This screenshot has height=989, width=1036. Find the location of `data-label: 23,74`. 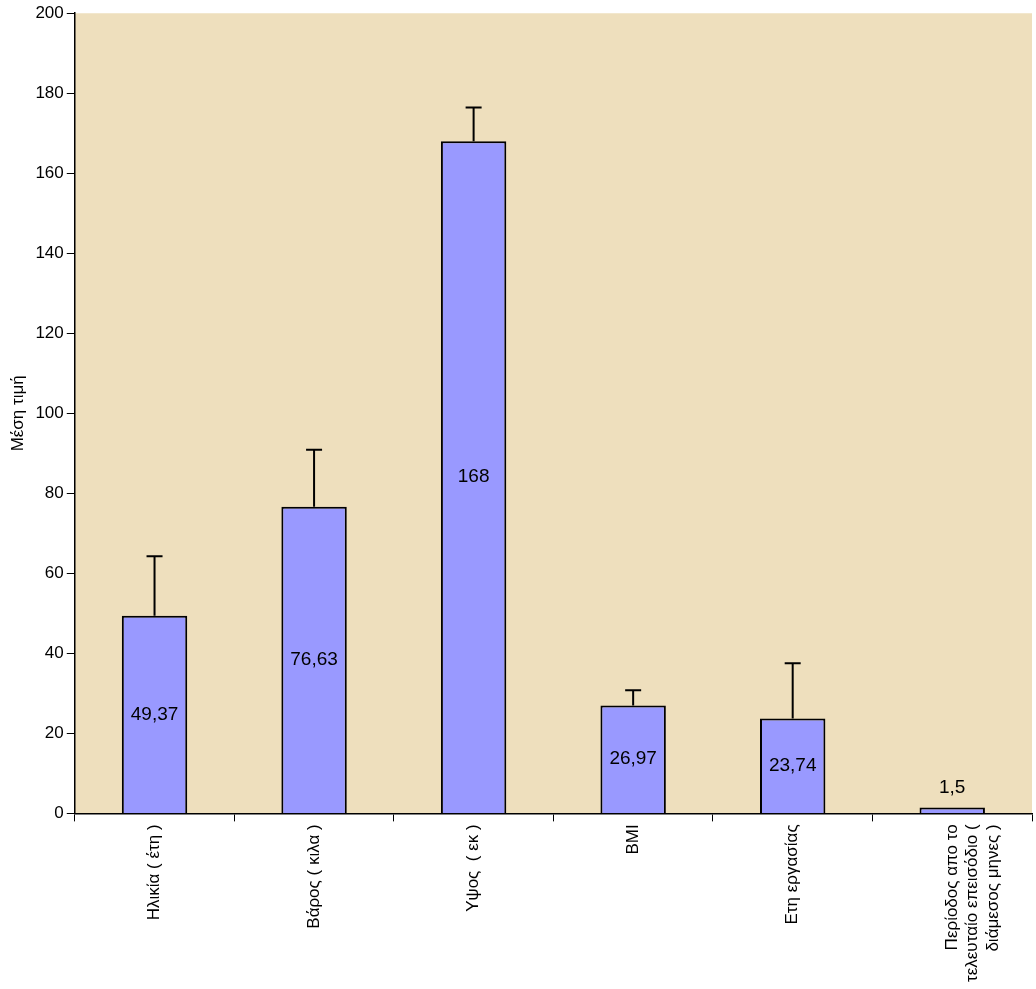

data-label: 23,74 is located at coordinates (792, 764).